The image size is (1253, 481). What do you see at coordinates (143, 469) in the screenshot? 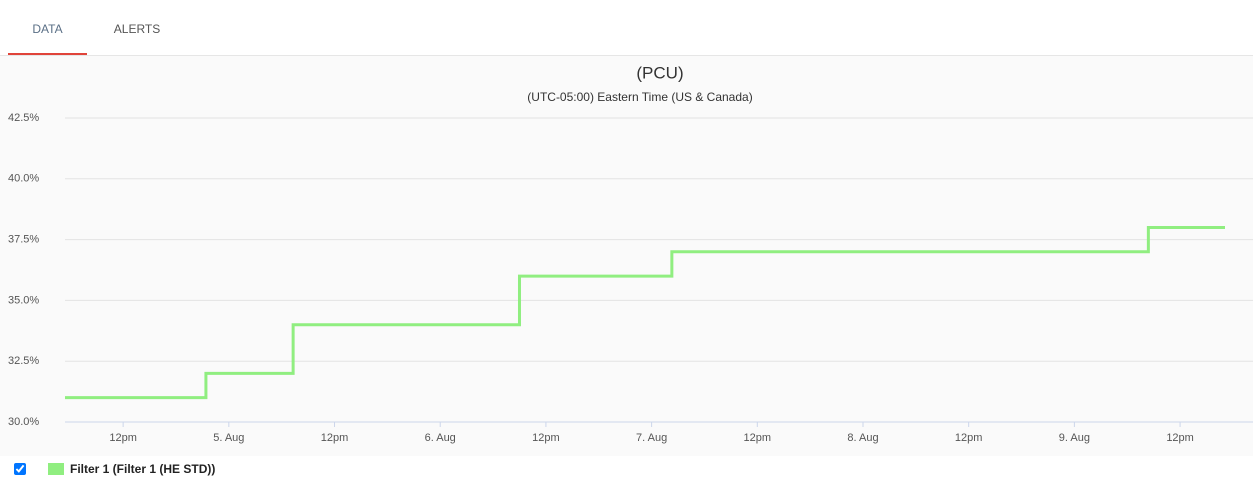
I see `legend-label: Filter 1 (Filter 1 (HE STD))` at bounding box center [143, 469].